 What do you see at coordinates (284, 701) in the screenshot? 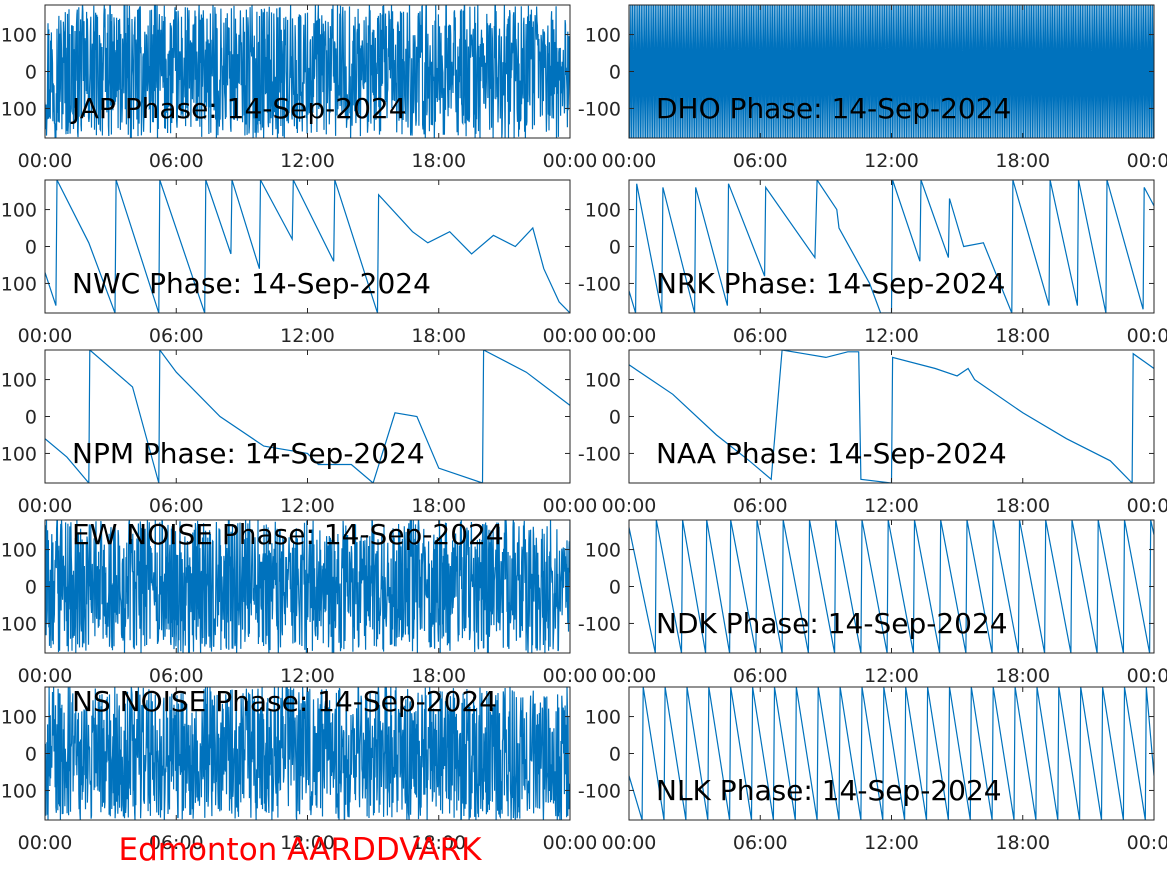
I see `panel-title: NS NOISE Phase: 14-Sep-2024` at bounding box center [284, 701].